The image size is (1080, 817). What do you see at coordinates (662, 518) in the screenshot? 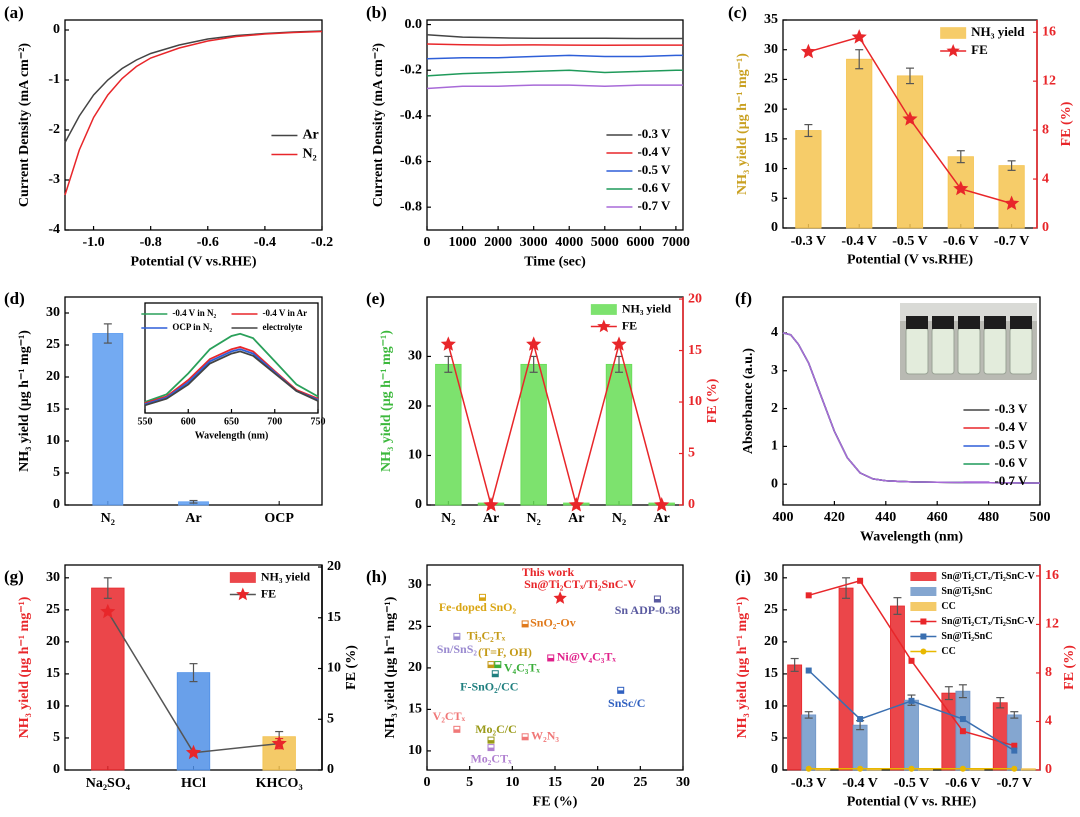
I see `x-tick-label: Ar` at bounding box center [662, 518].